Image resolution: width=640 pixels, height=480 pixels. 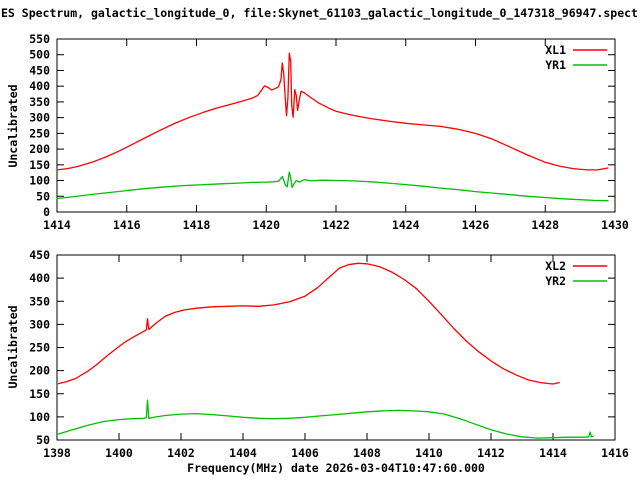 What do you see at coordinates (491, 453) in the screenshot?
I see `x-tick-label: 1412` at bounding box center [491, 453].